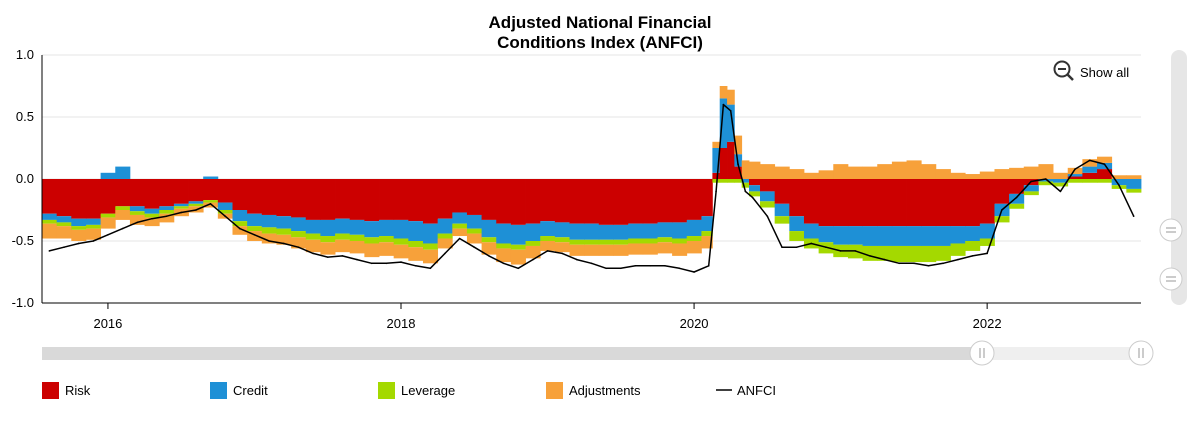 The image size is (1200, 421). What do you see at coordinates (1173, 177) in the screenshot?
I see `vertical-scrollbar` at bounding box center [1173, 177].